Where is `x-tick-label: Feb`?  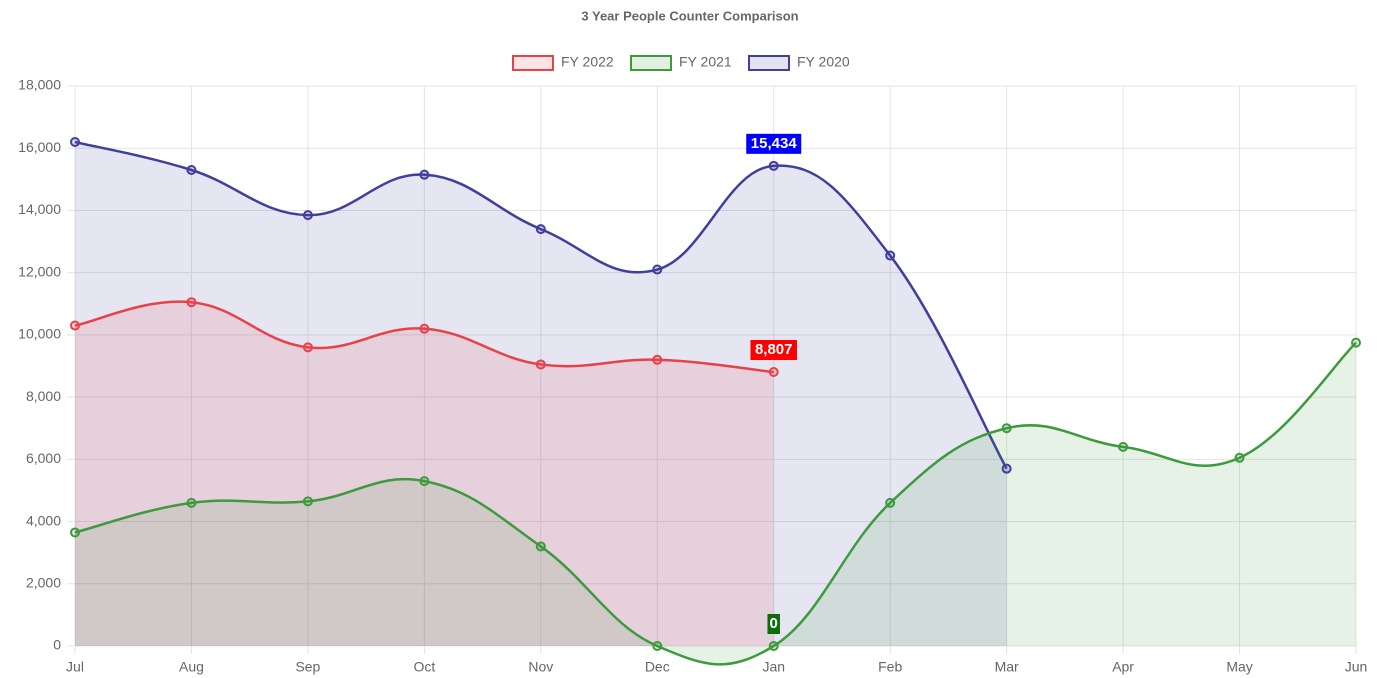 x-tick-label: Feb is located at coordinates (890, 667).